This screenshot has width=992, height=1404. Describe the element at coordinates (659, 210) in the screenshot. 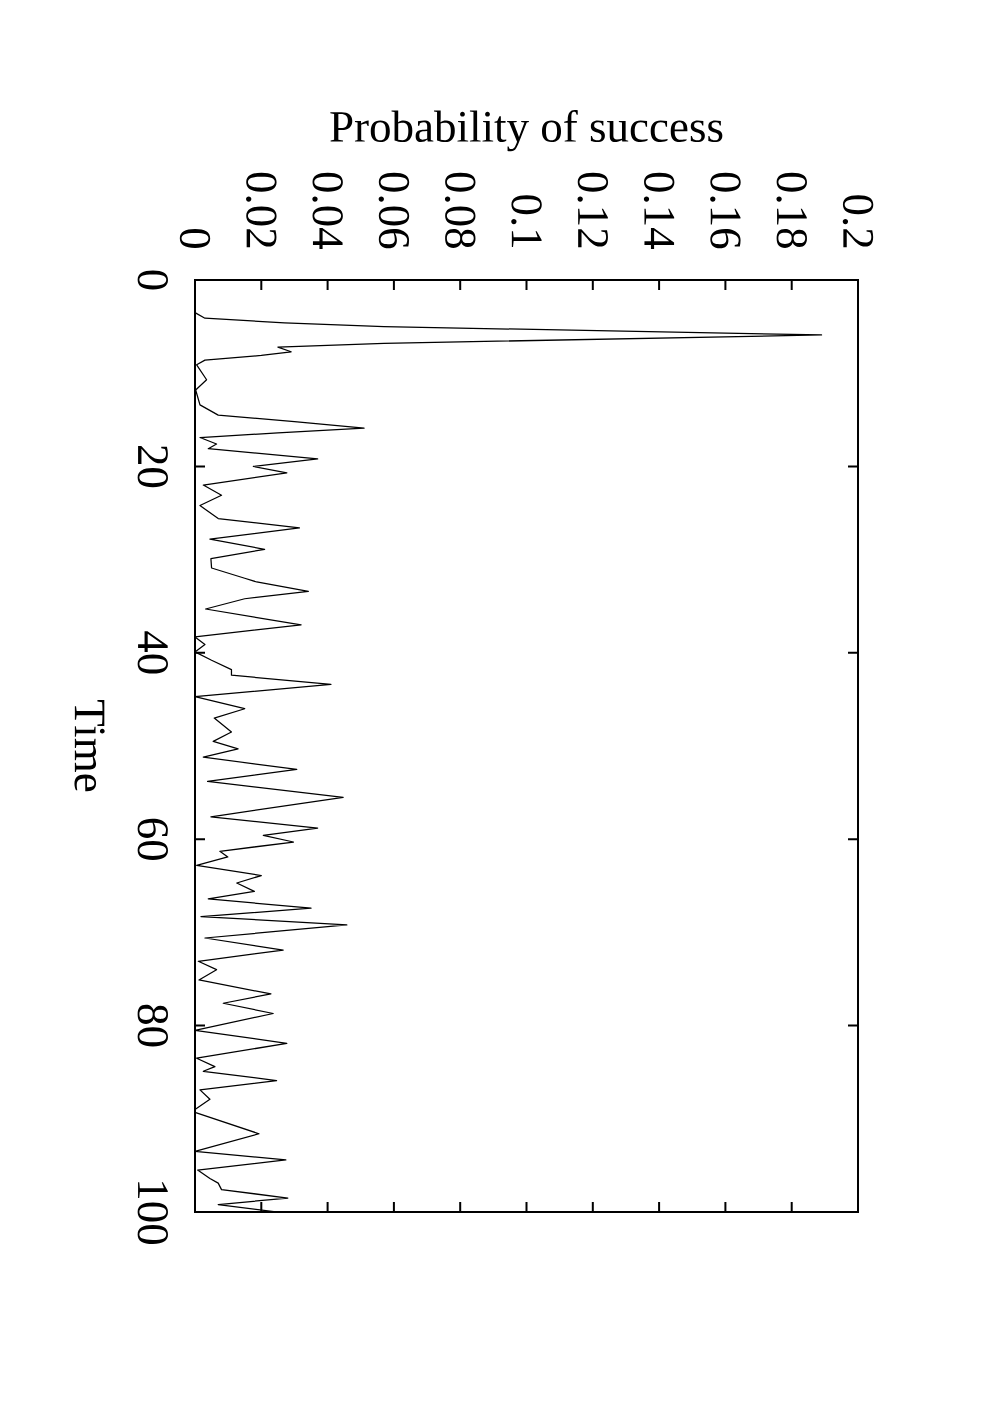

I see `x-tick-label: 0.14` at that location.